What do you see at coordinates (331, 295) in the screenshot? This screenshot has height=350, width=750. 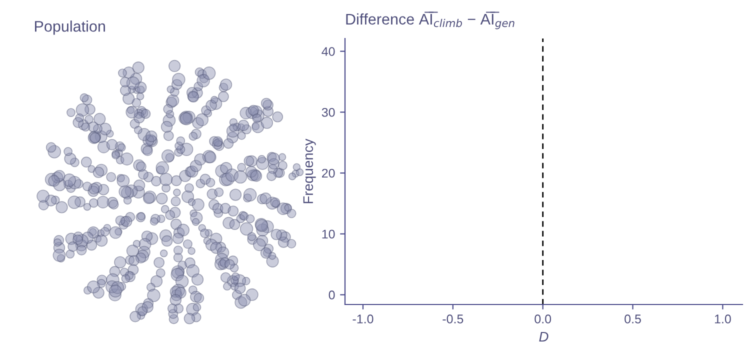 I see `y-tick-label: 0` at bounding box center [331, 295].